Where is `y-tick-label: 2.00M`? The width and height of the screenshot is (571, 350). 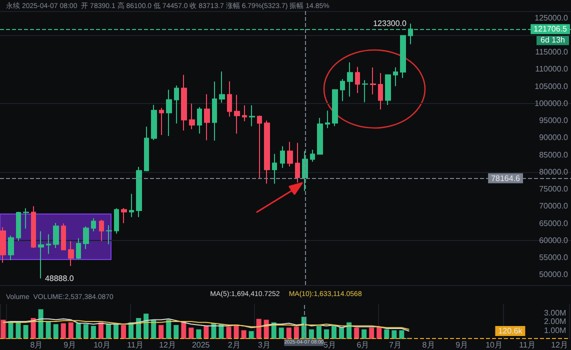
y-tick-label: 2.00M is located at coordinates (555, 321).